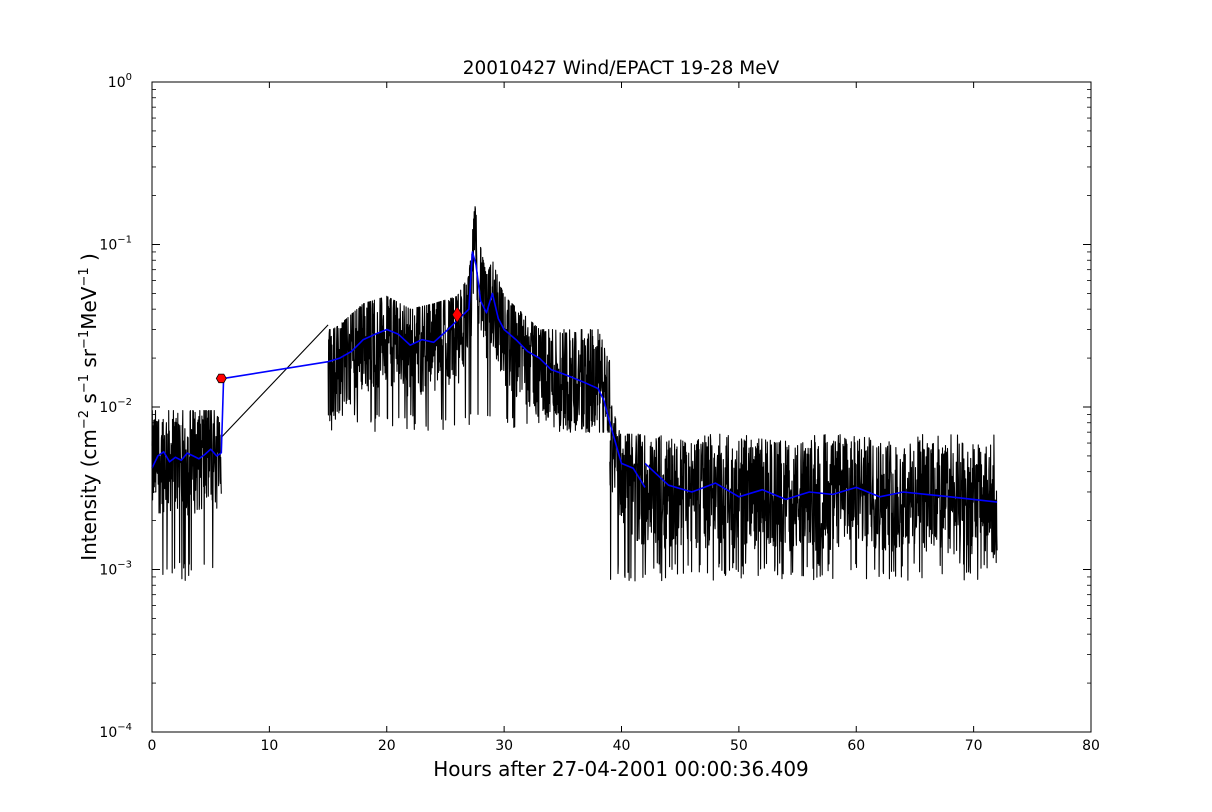  I want to click on x-axis-label: Hours after 27-04-2001 00:00:36.409, so click(621, 769).